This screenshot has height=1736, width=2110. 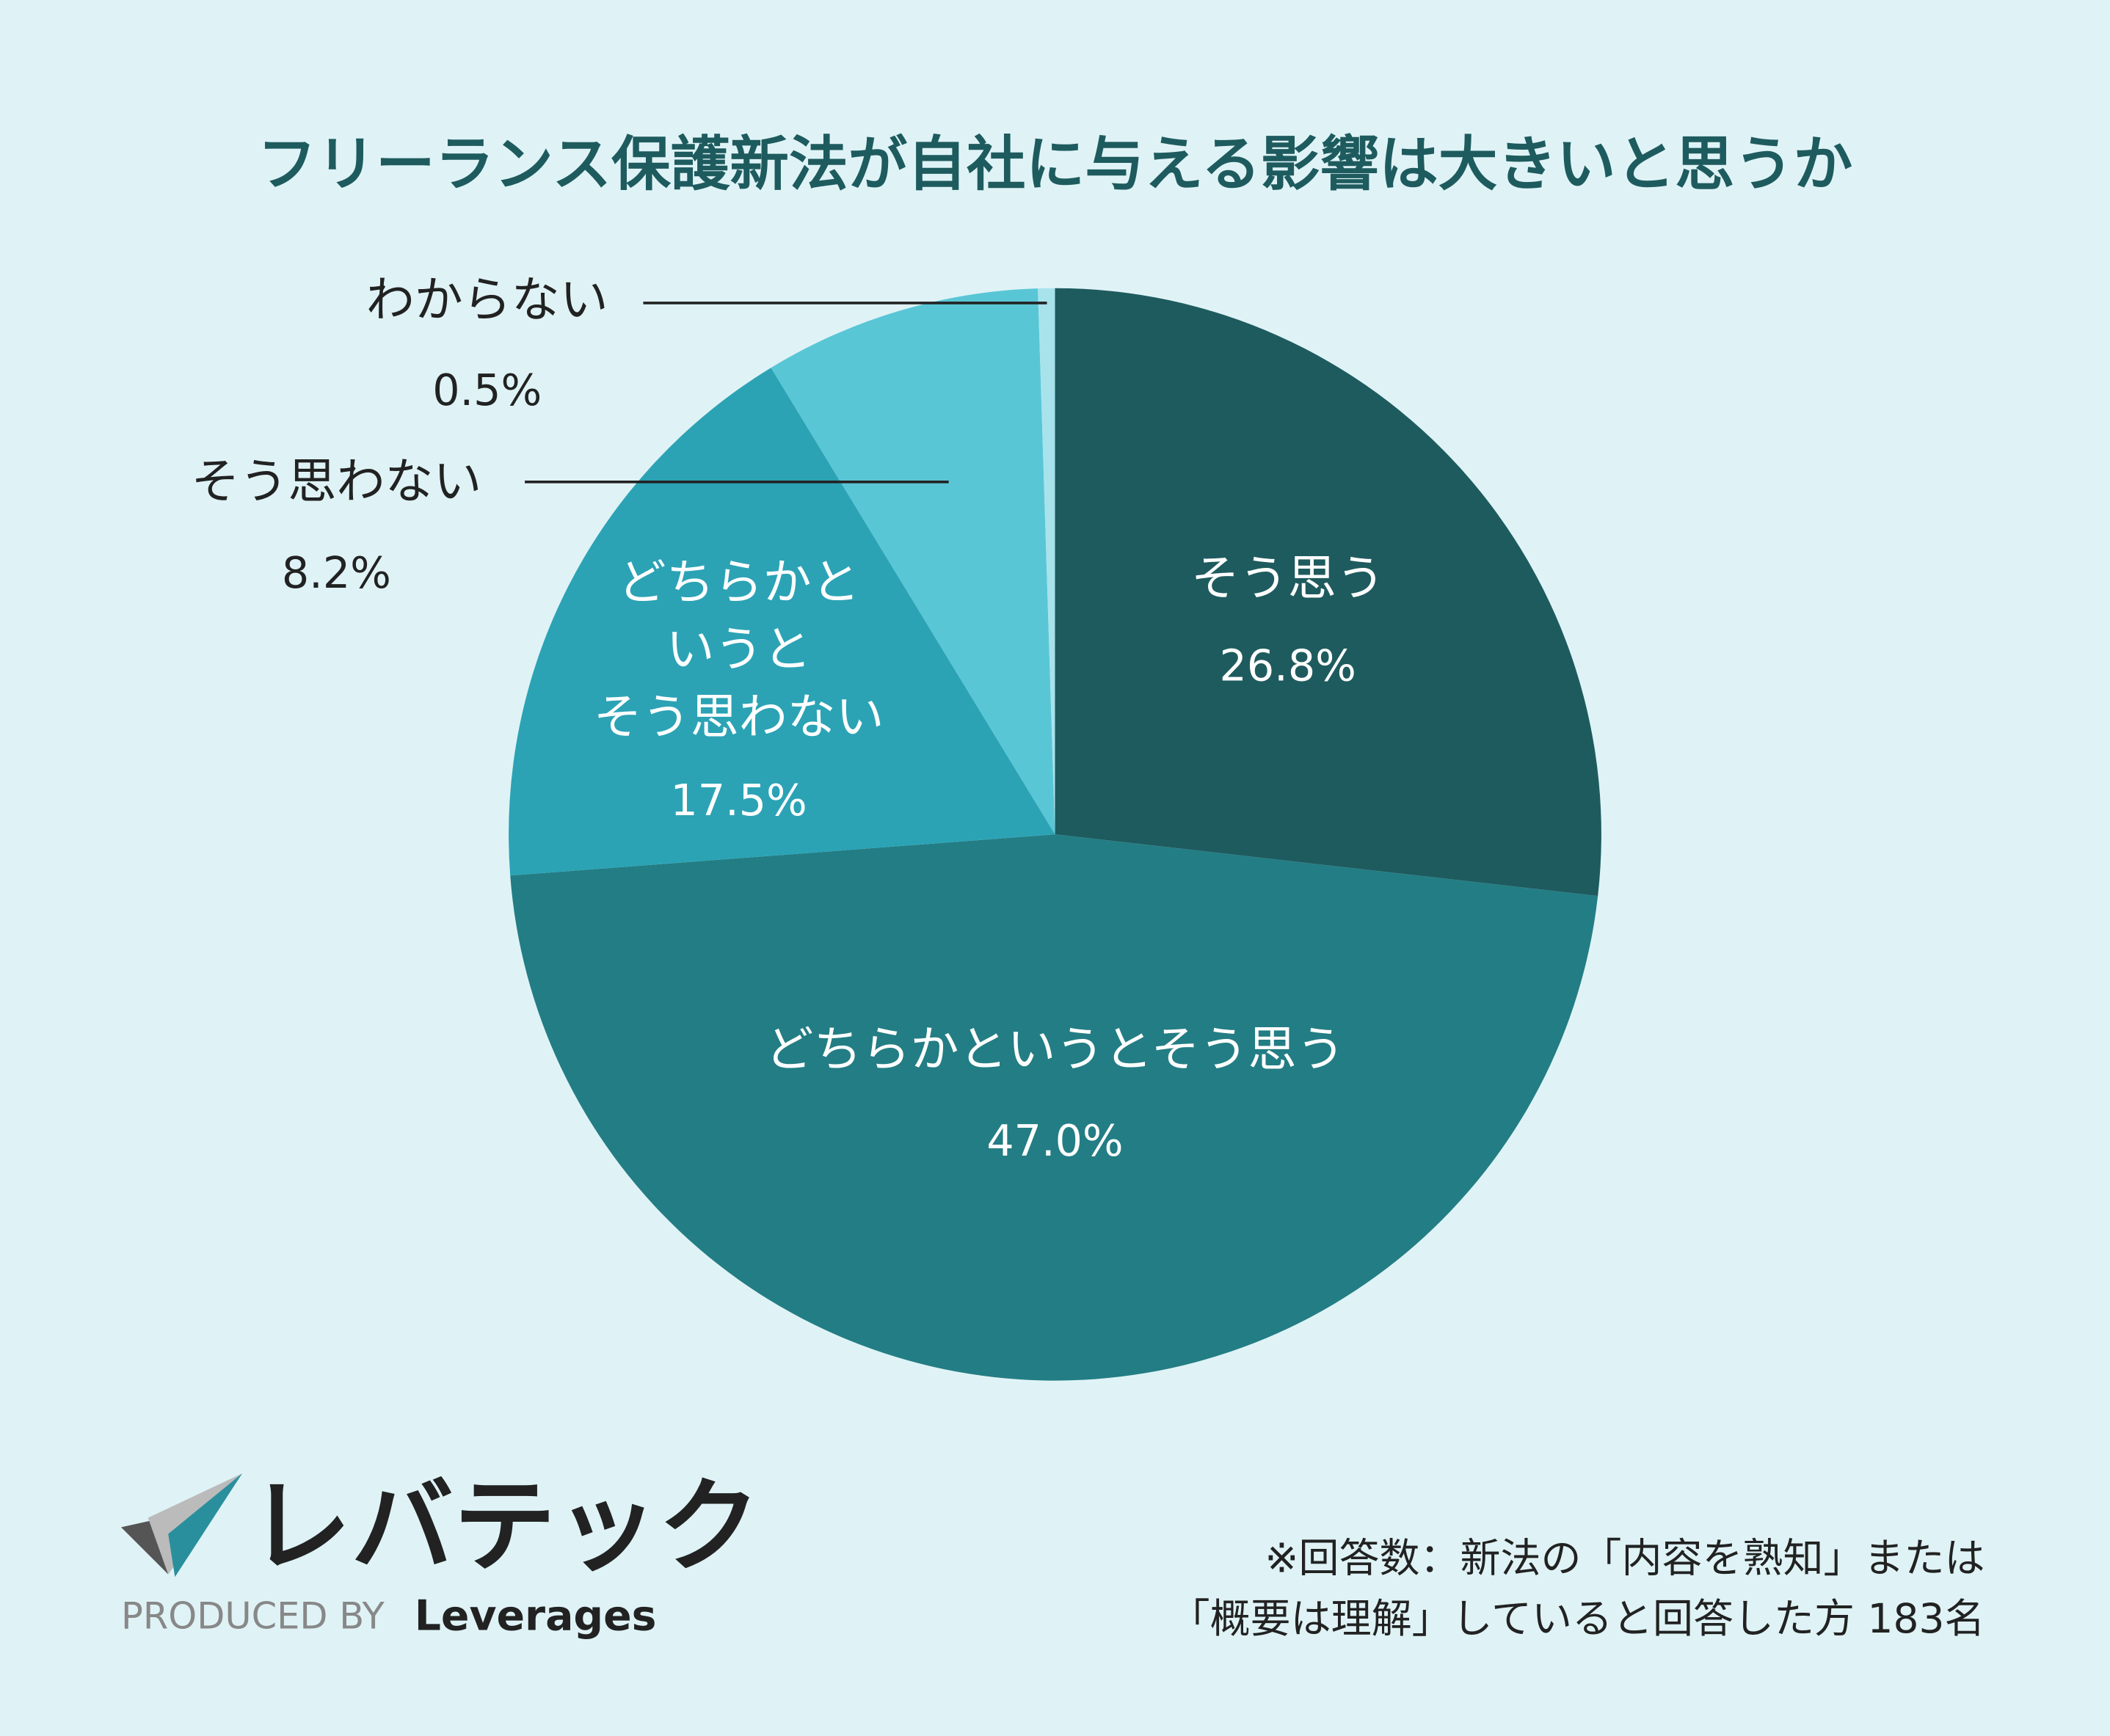 What do you see at coordinates (1054, 1141) in the screenshot?
I see `value-label: 47.0%` at bounding box center [1054, 1141].